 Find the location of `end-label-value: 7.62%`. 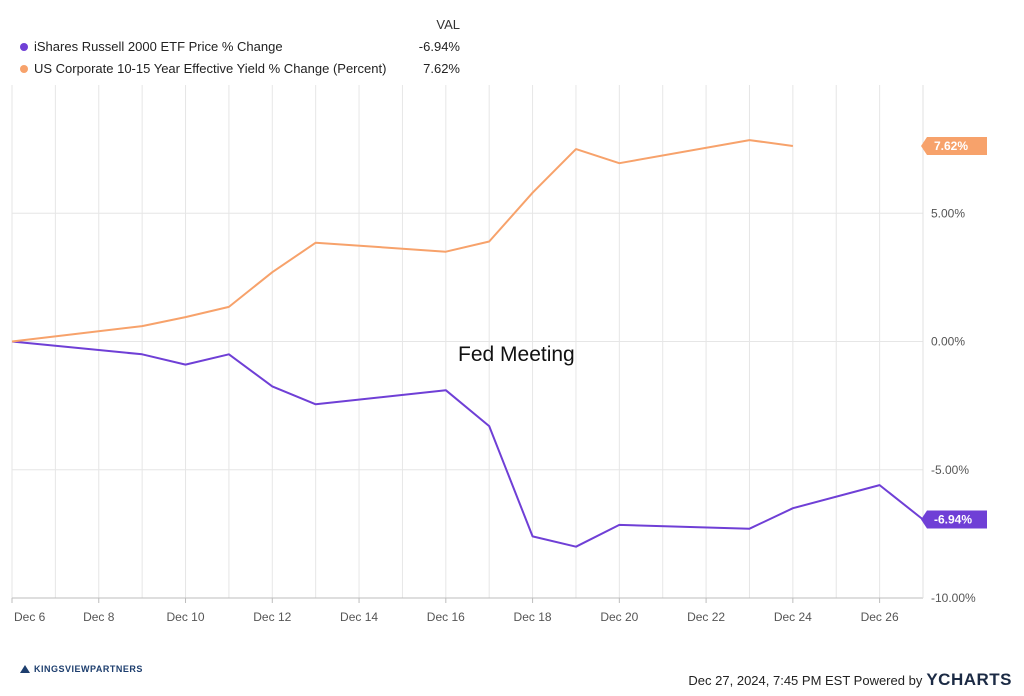

end-label-value: 7.62% is located at coordinates (951, 146).